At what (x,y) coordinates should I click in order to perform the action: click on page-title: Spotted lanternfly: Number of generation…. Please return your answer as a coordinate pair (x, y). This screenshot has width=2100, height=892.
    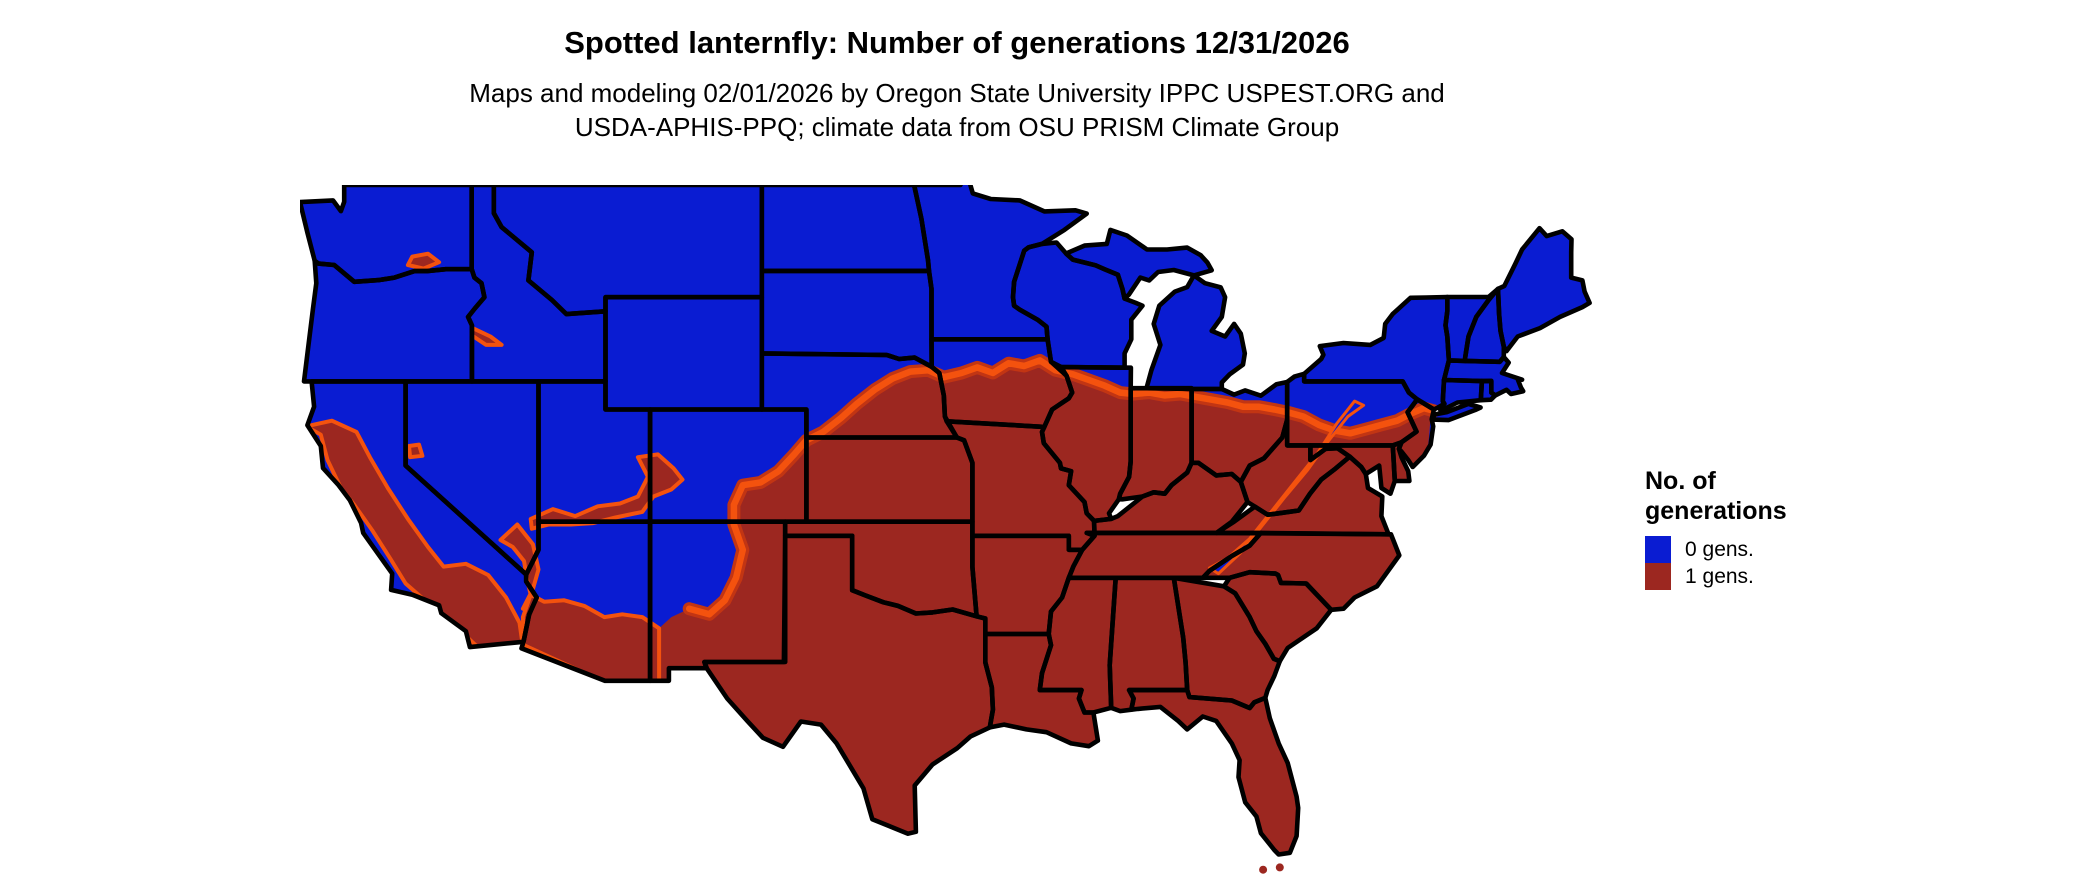
    Looking at the image, I should click on (957, 42).